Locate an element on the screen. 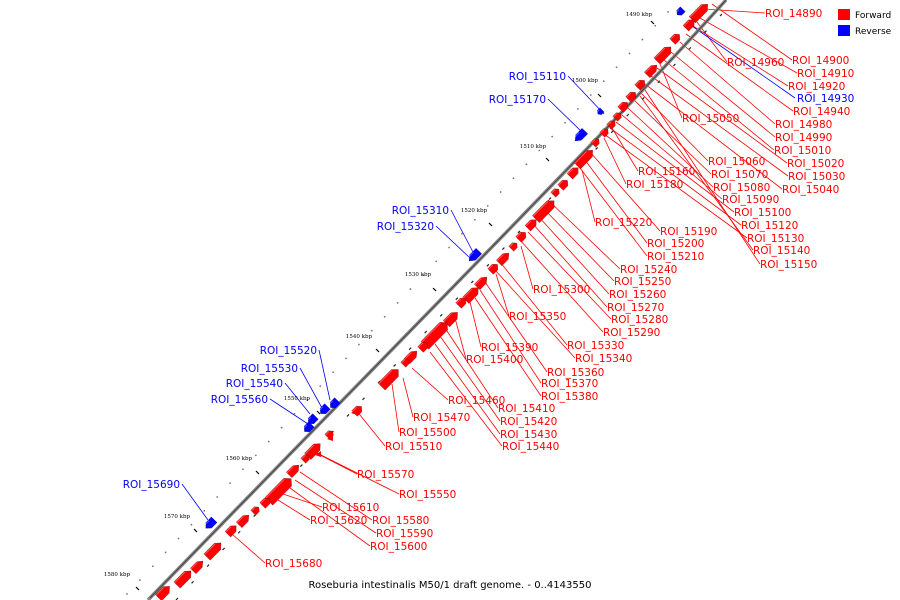  gene-label-roi_15210: ROI_15210 is located at coordinates (675, 257).